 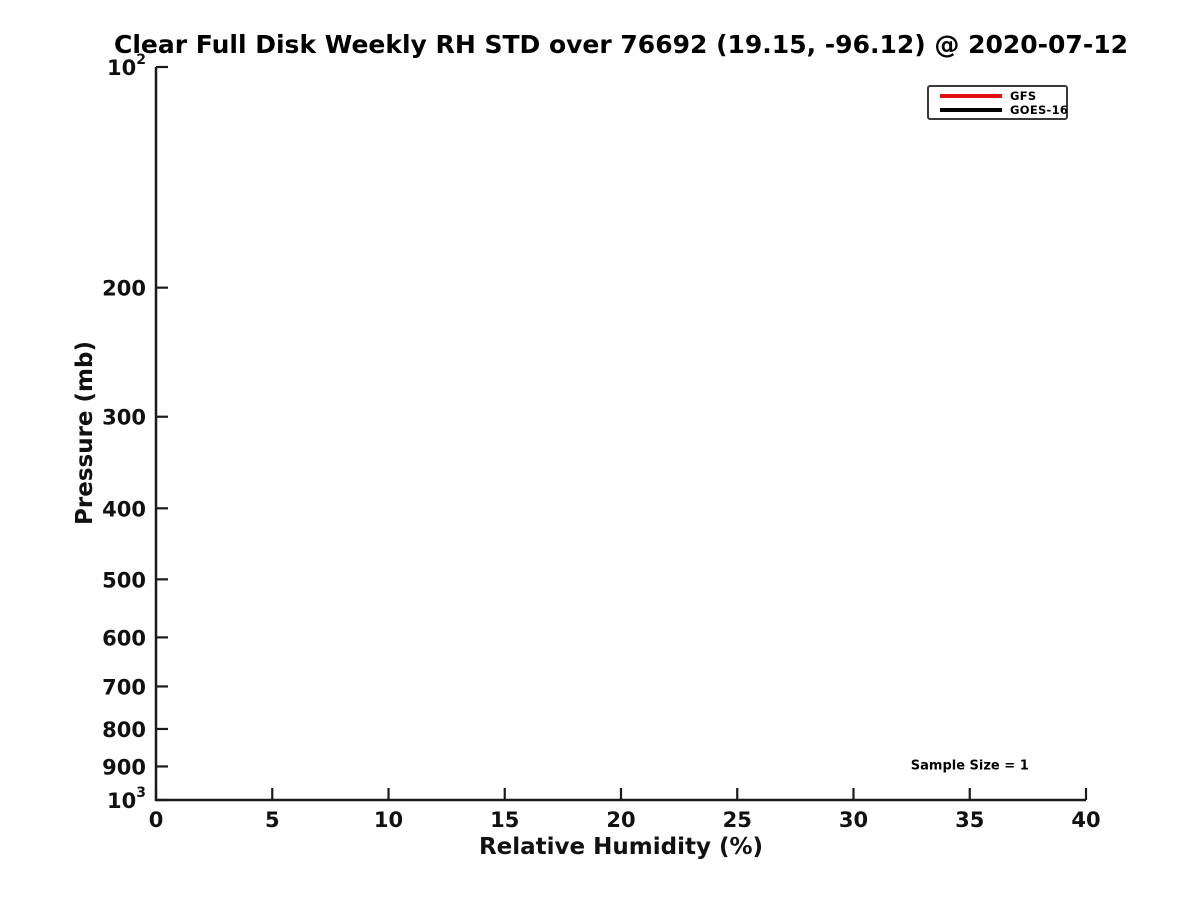 I want to click on x-tick-label: 35, so click(x=969, y=820).